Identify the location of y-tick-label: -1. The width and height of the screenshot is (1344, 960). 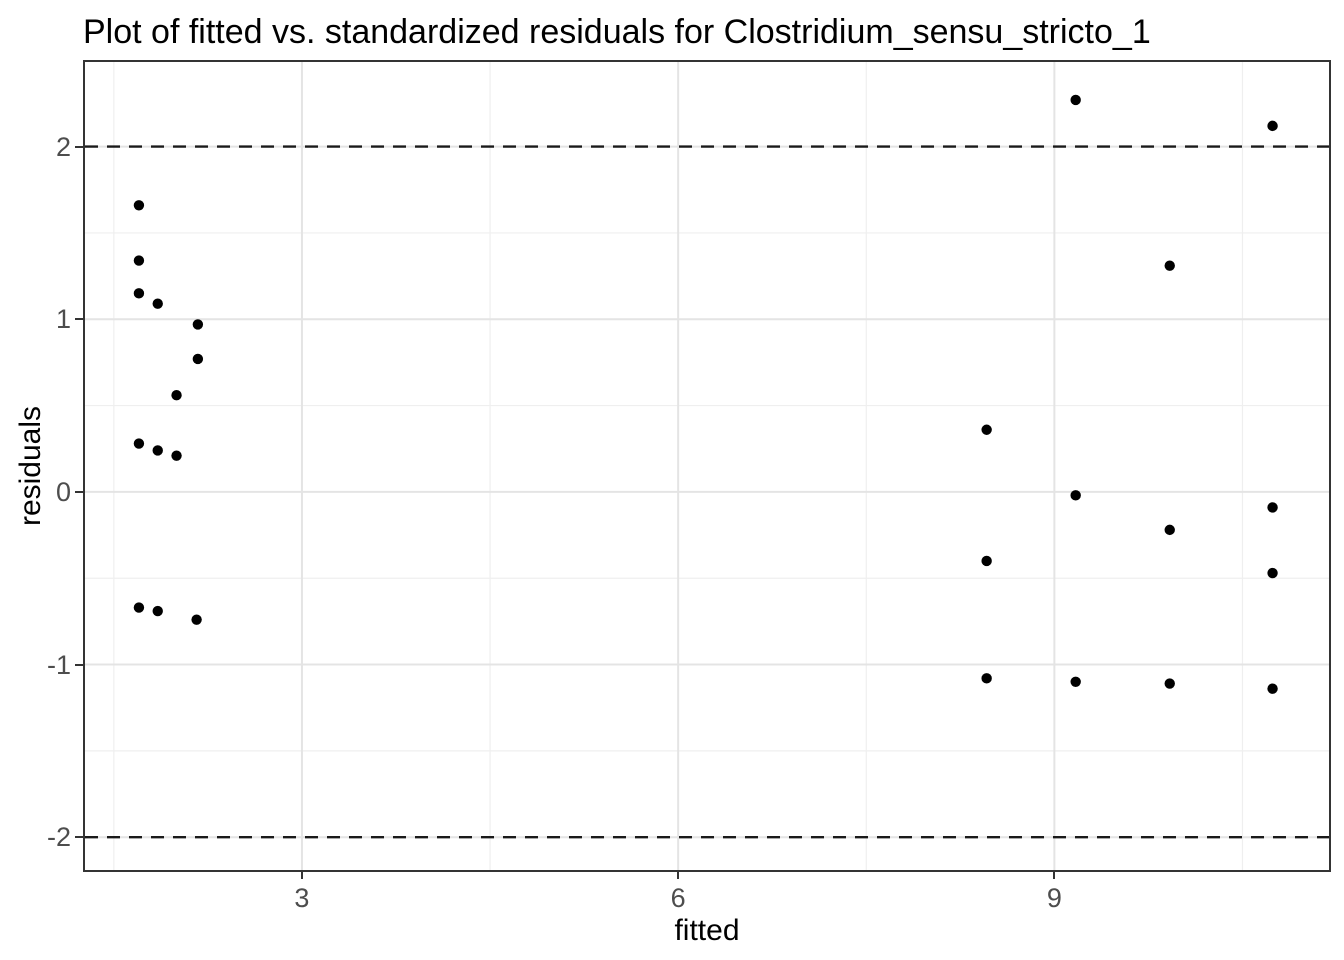
(58, 664).